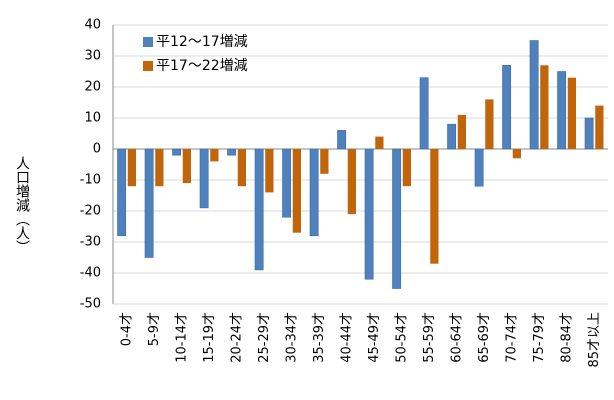 The width and height of the screenshot is (614, 400). I want to click on y-tick-label: 20, so click(92, 87).